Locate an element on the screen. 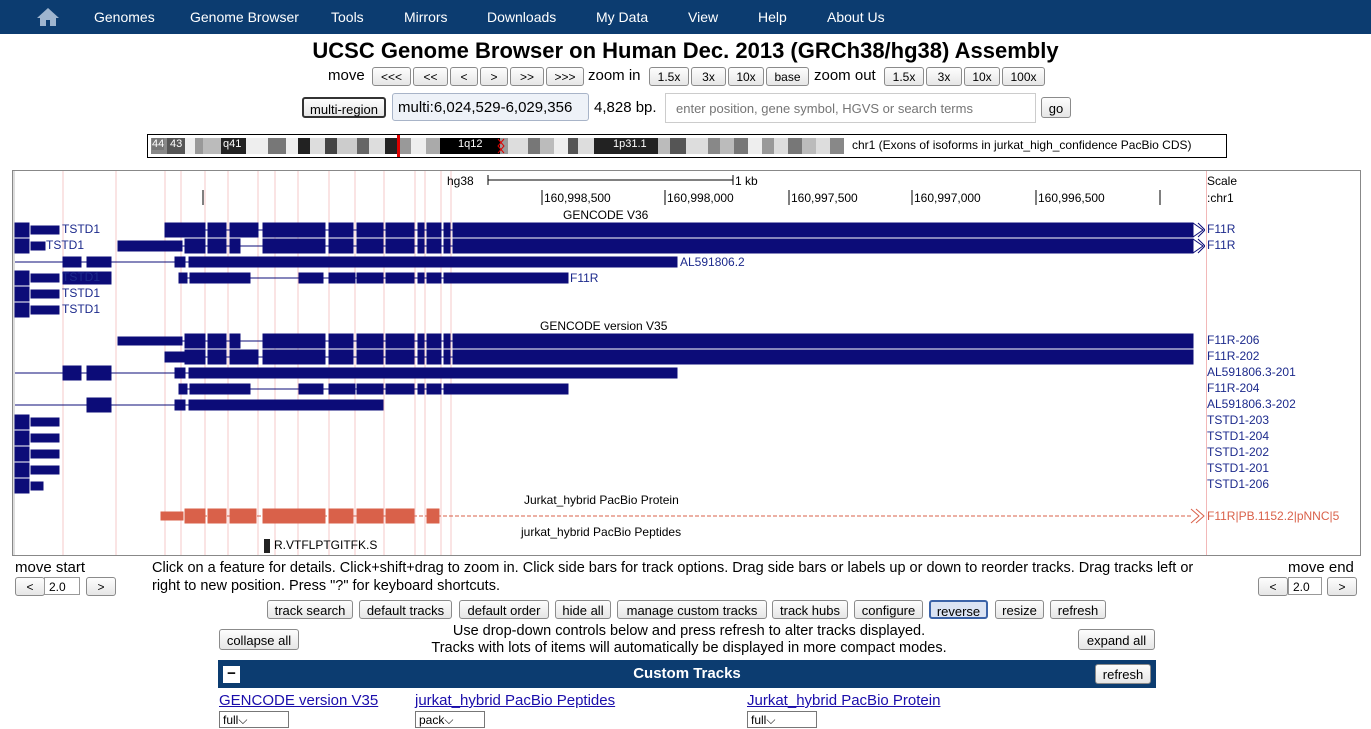  zoom-in-10x-button: 10x is located at coordinates (746, 76).